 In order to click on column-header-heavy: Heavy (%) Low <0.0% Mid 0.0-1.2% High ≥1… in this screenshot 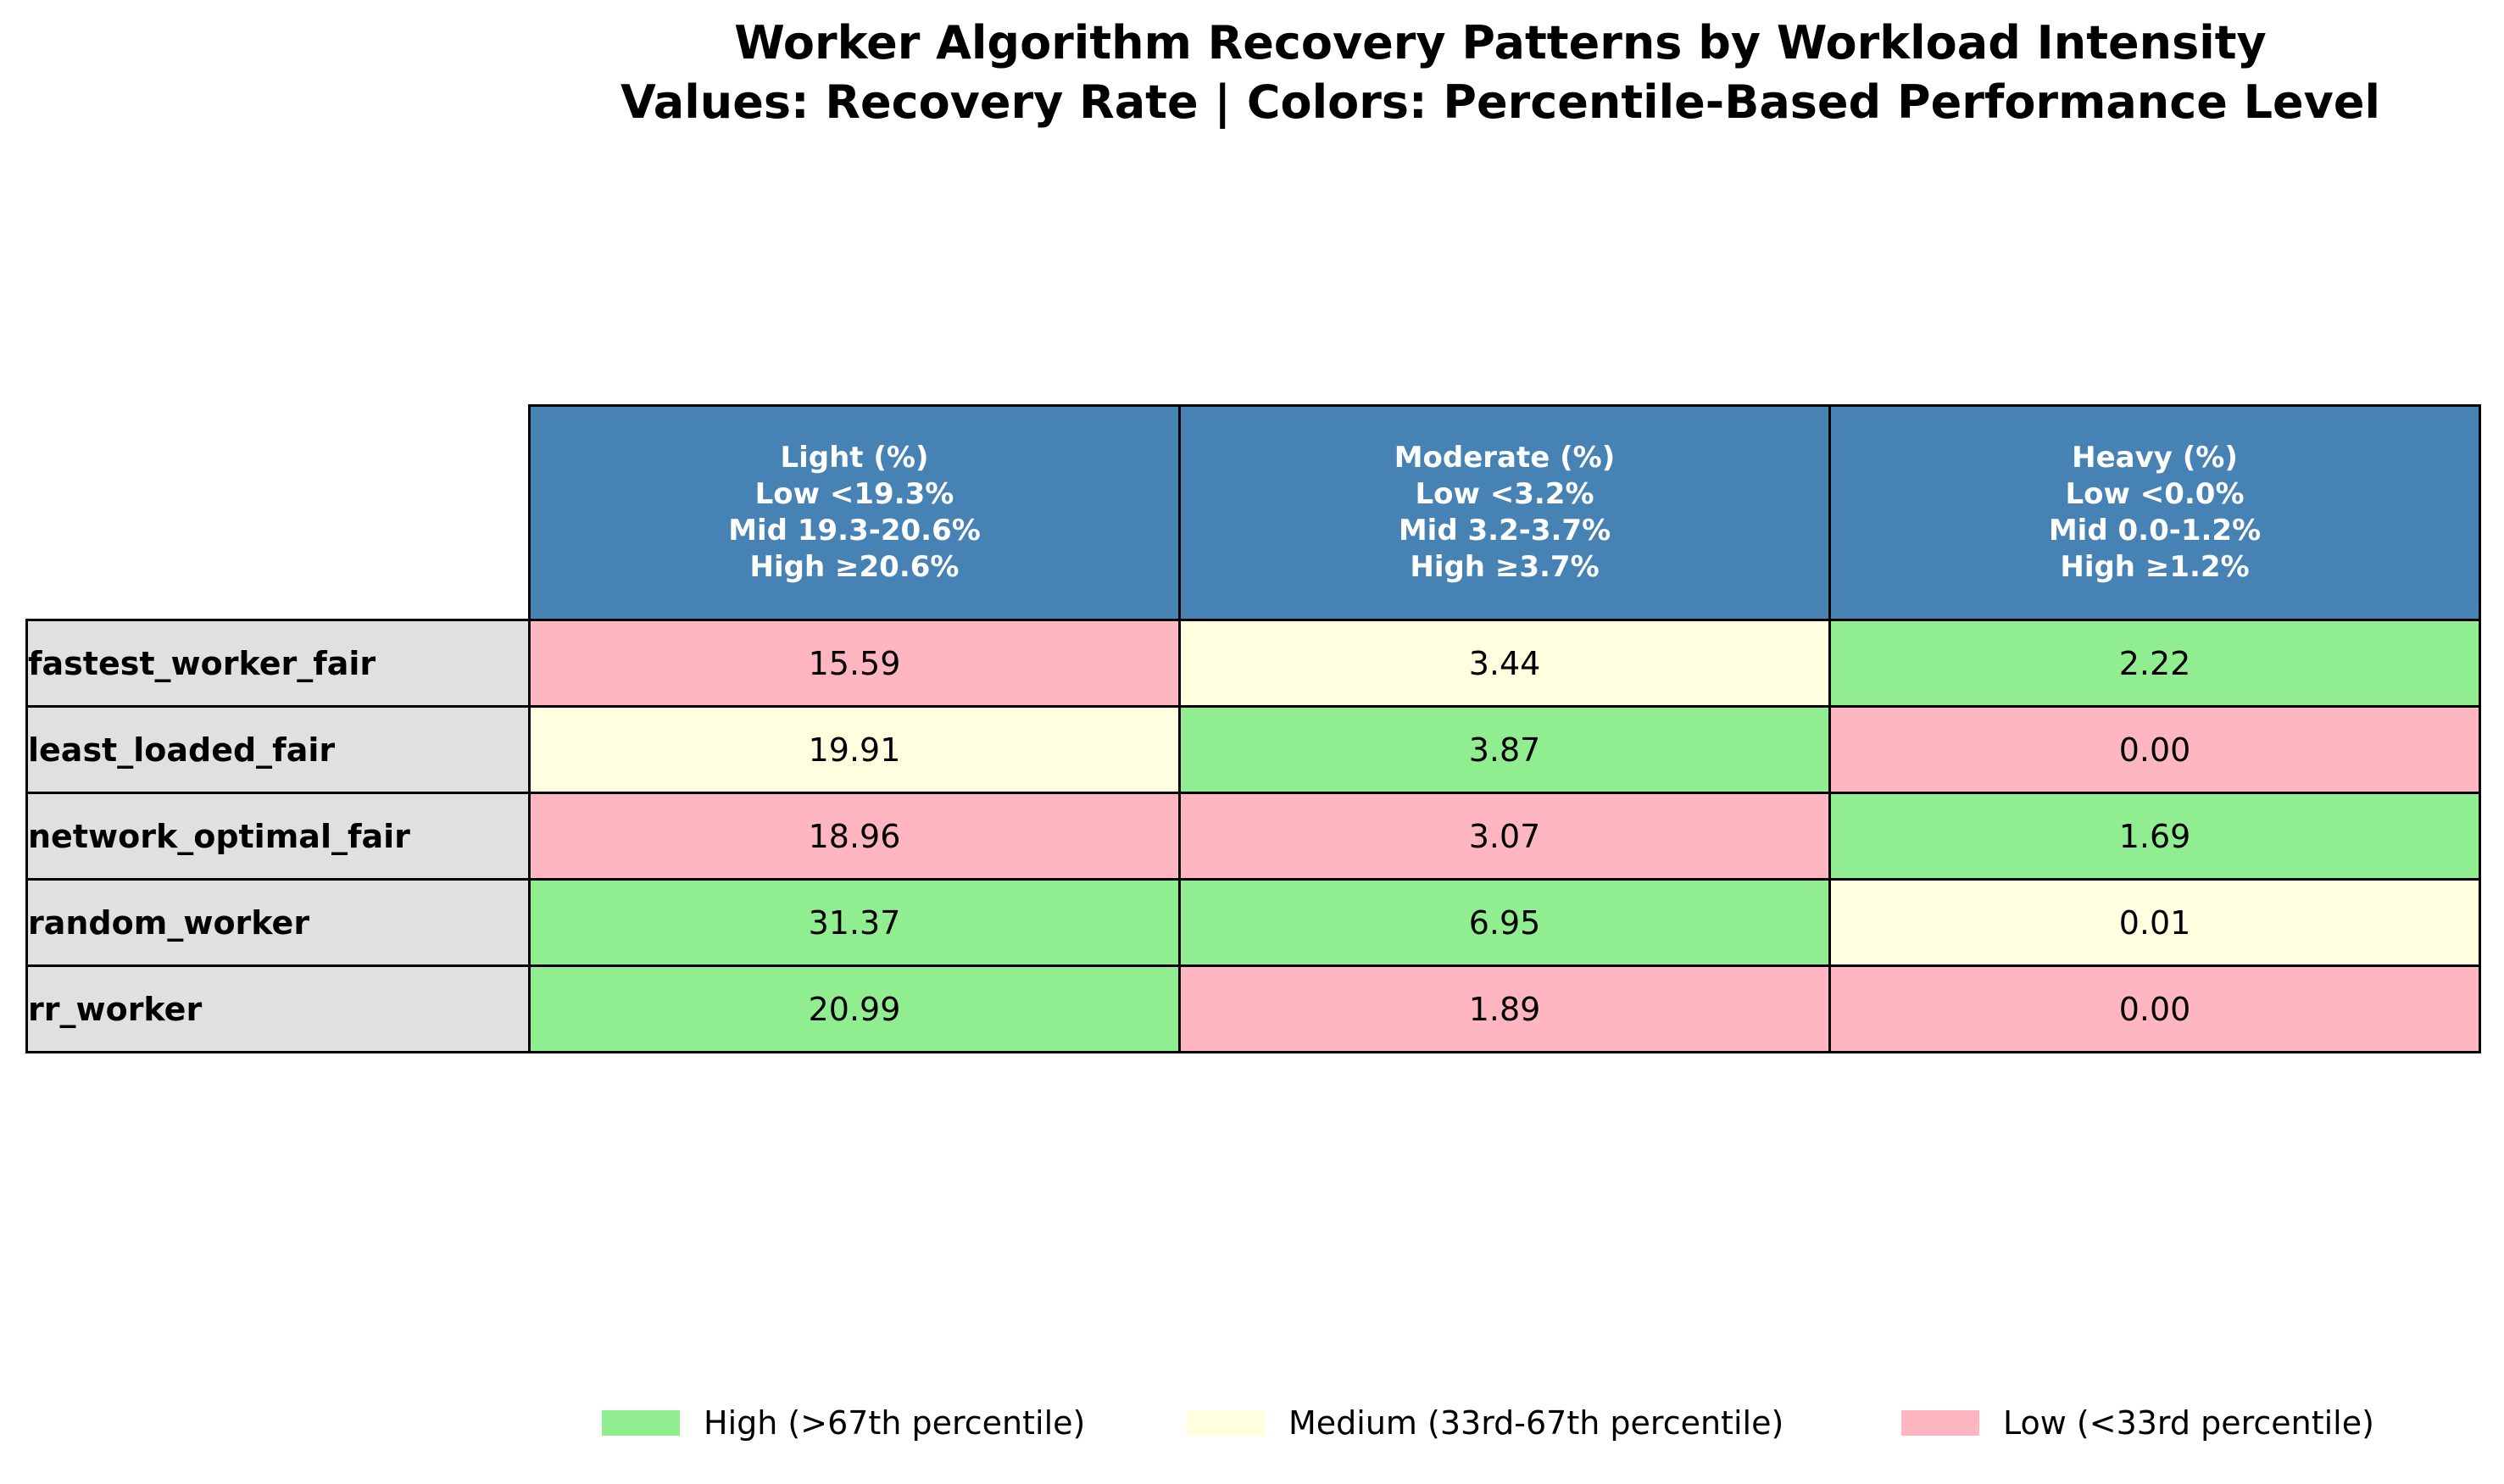, I will do `click(2154, 513)`.